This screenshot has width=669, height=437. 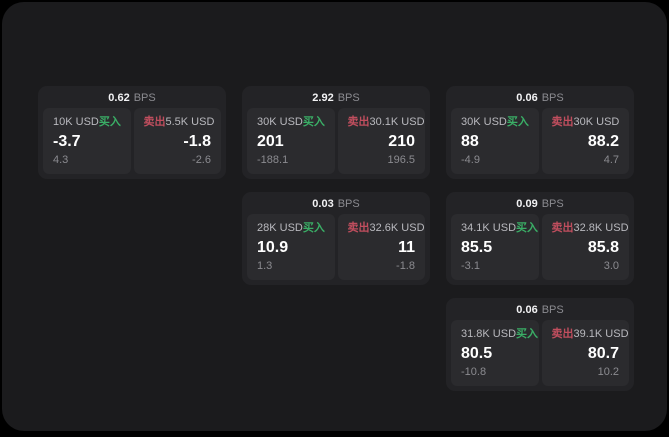 I want to click on spread-header: 0.09 BPS, so click(x=540, y=203).